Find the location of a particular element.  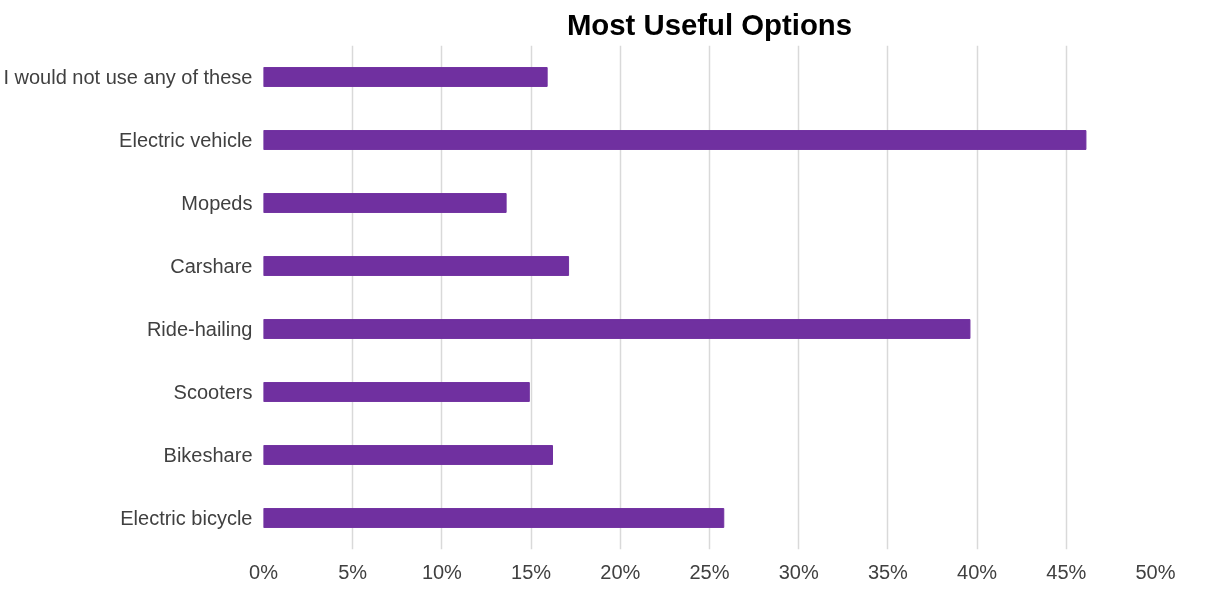

x-tick-label: 5% is located at coordinates (353, 571).